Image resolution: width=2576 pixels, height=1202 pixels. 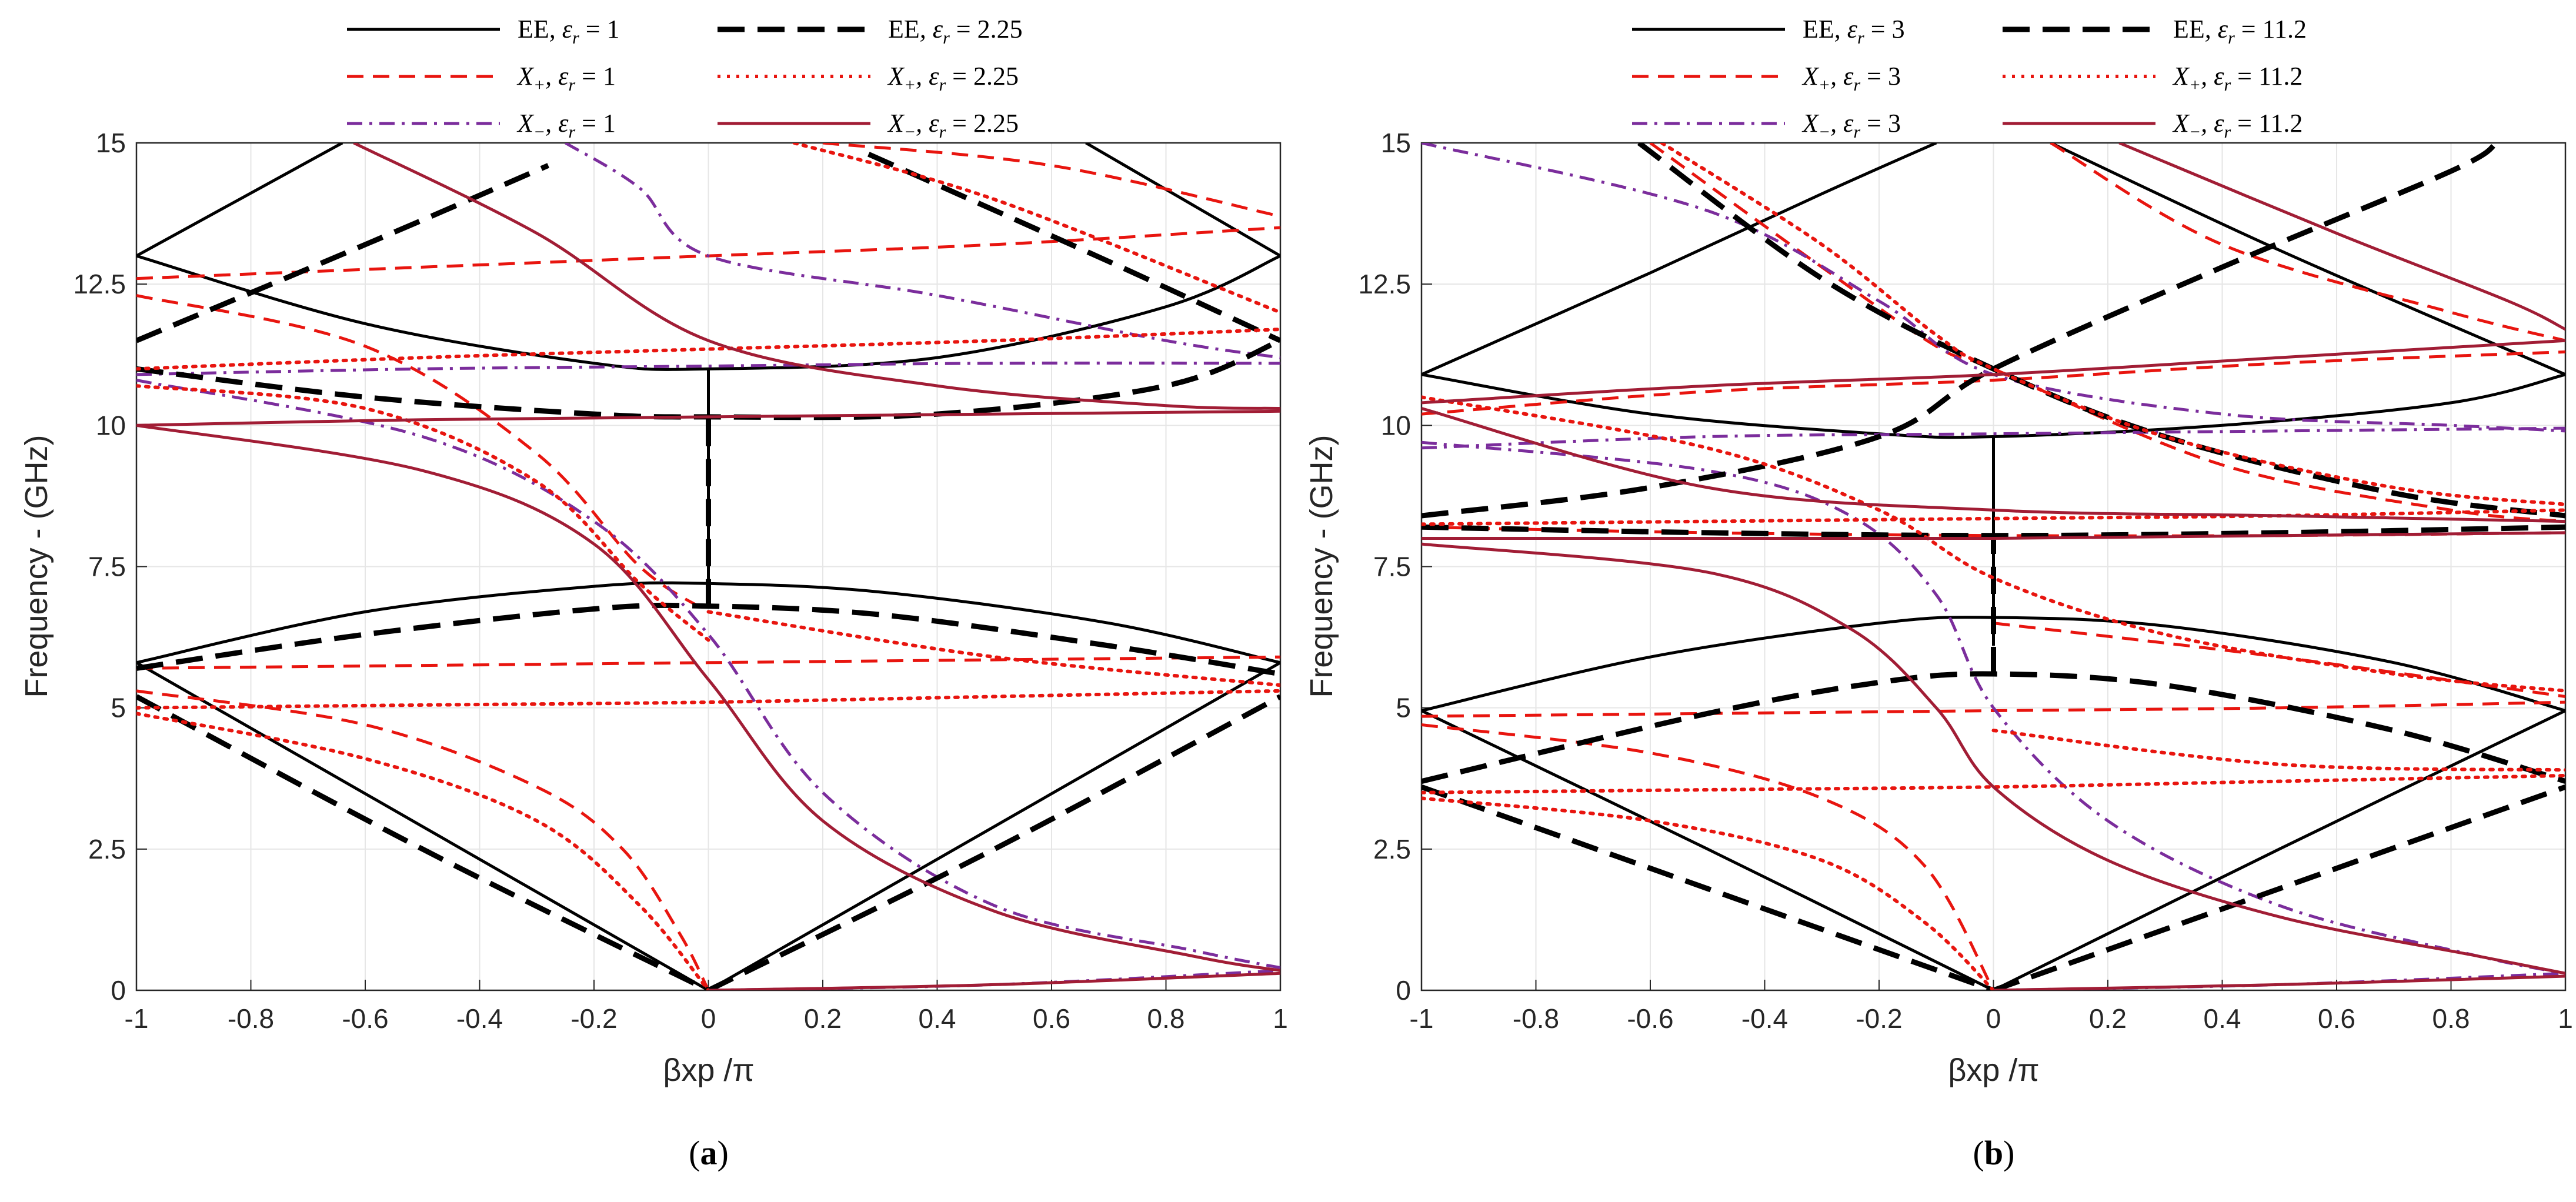 What do you see at coordinates (569, 32) in the screenshot?
I see `legend-label: EE, εr = 1` at bounding box center [569, 32].